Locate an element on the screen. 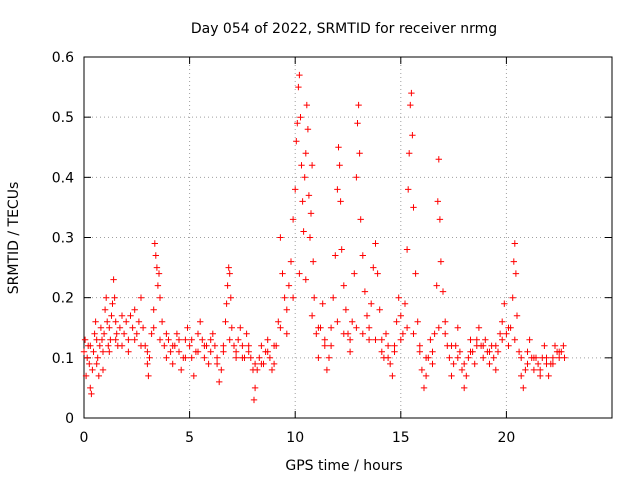 The image size is (640, 480). x-tick-label: 10 is located at coordinates (295, 438).